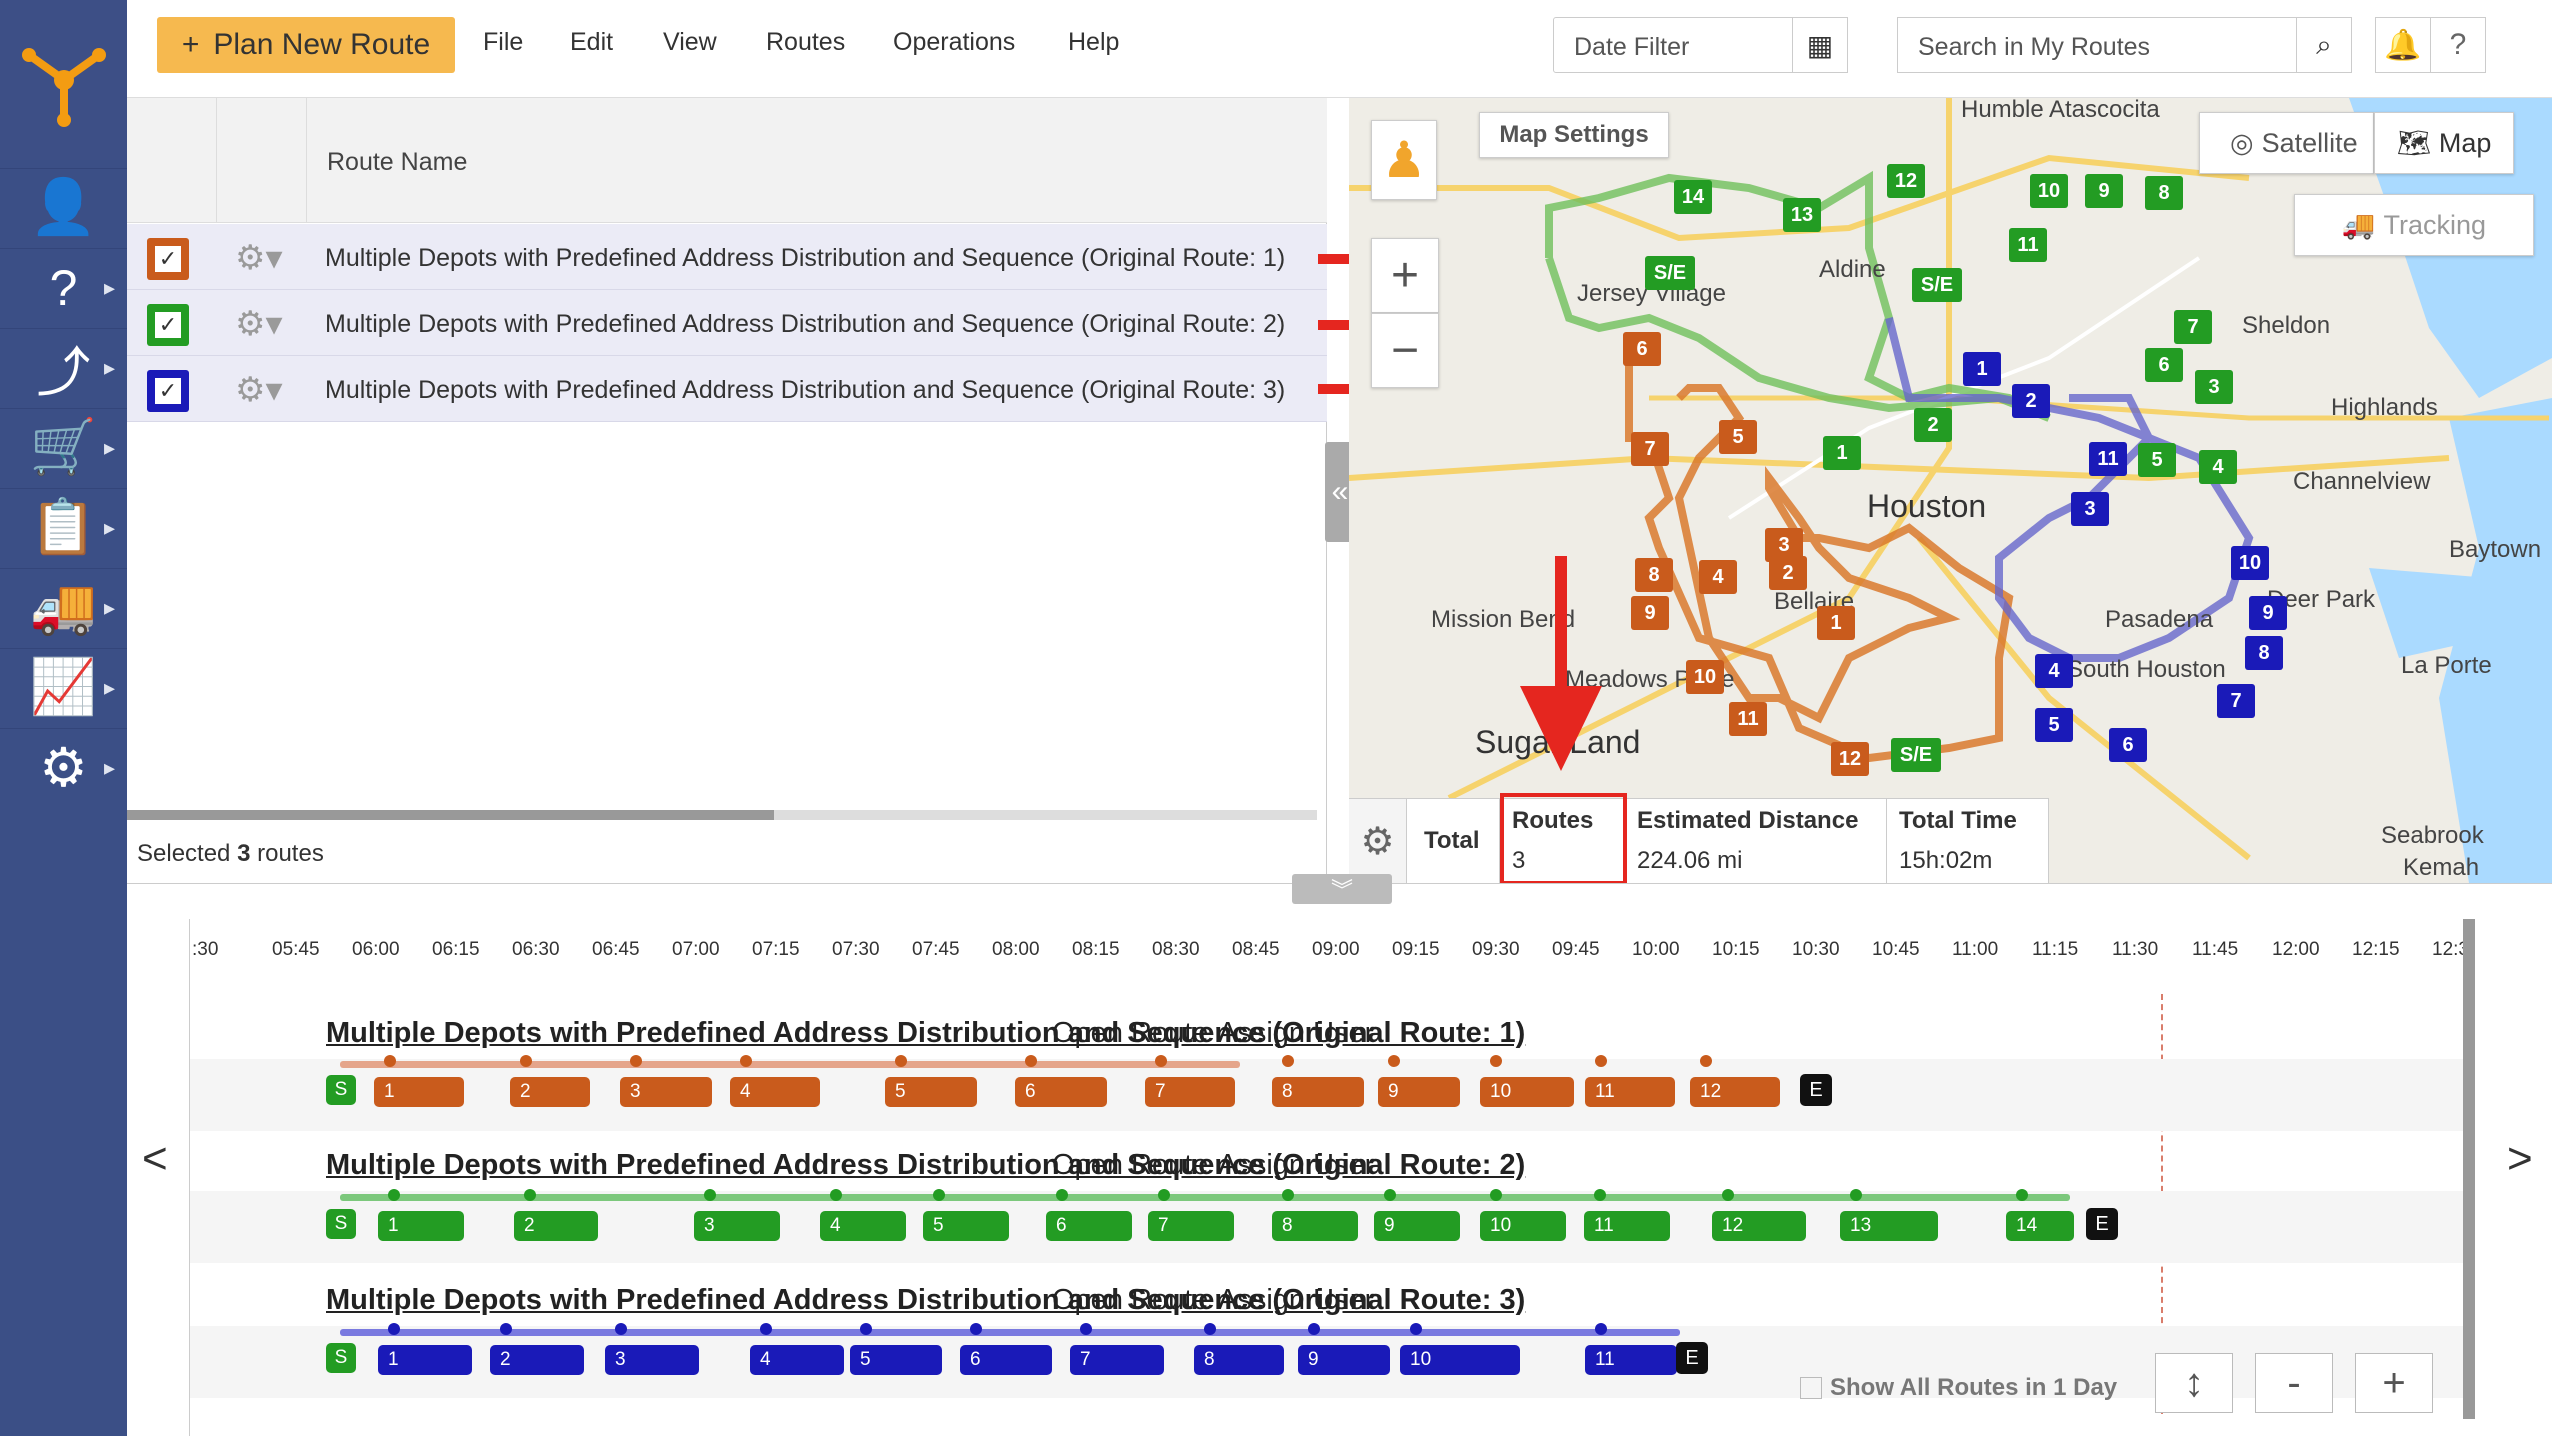  I want to click on date-filter-input: Date Filter, so click(1673, 45).